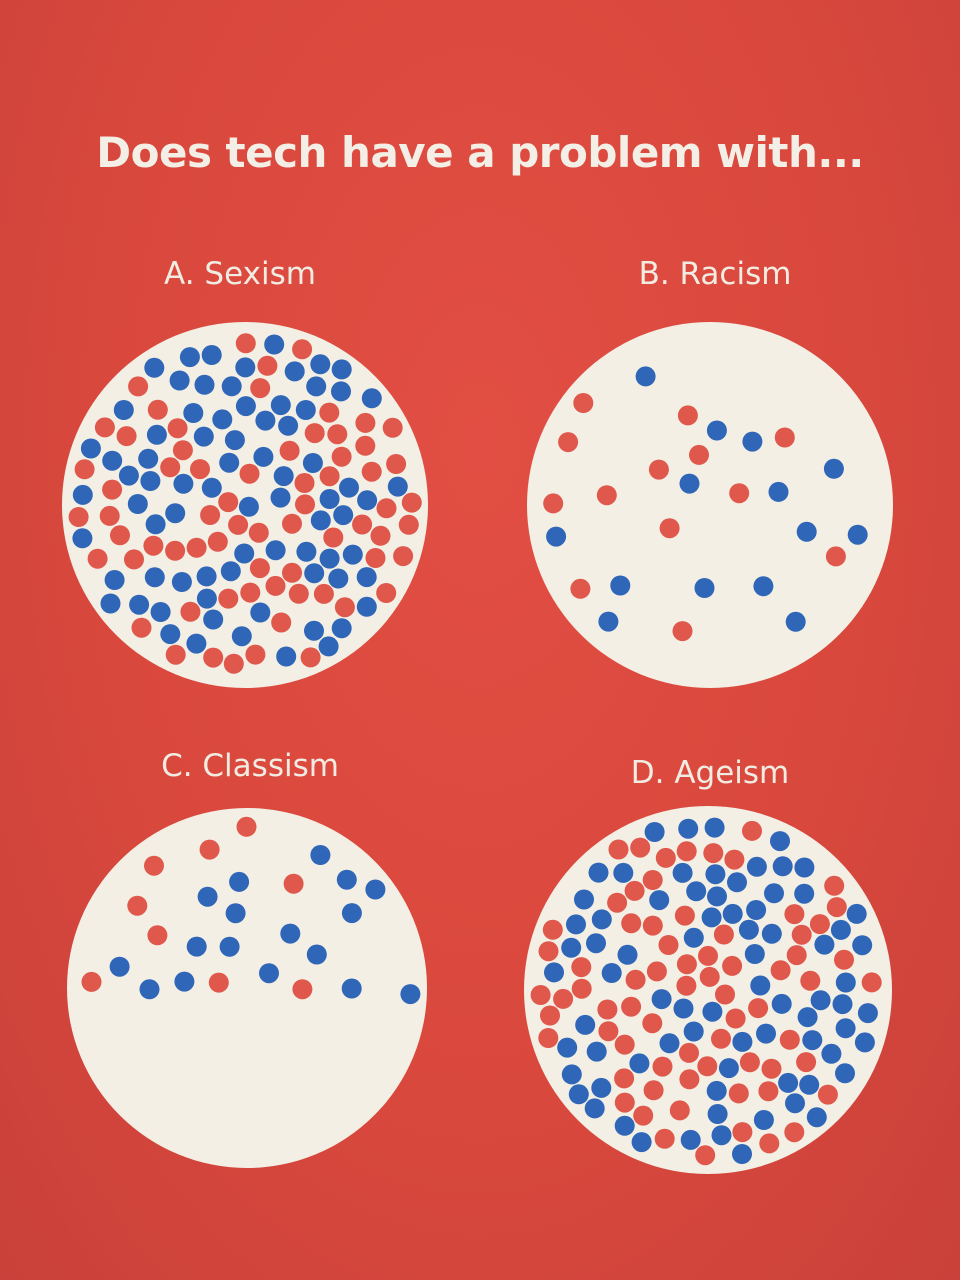 Image resolution: width=960 pixels, height=1280 pixels. What do you see at coordinates (710, 505) in the screenshot?
I see `board-racism` at bounding box center [710, 505].